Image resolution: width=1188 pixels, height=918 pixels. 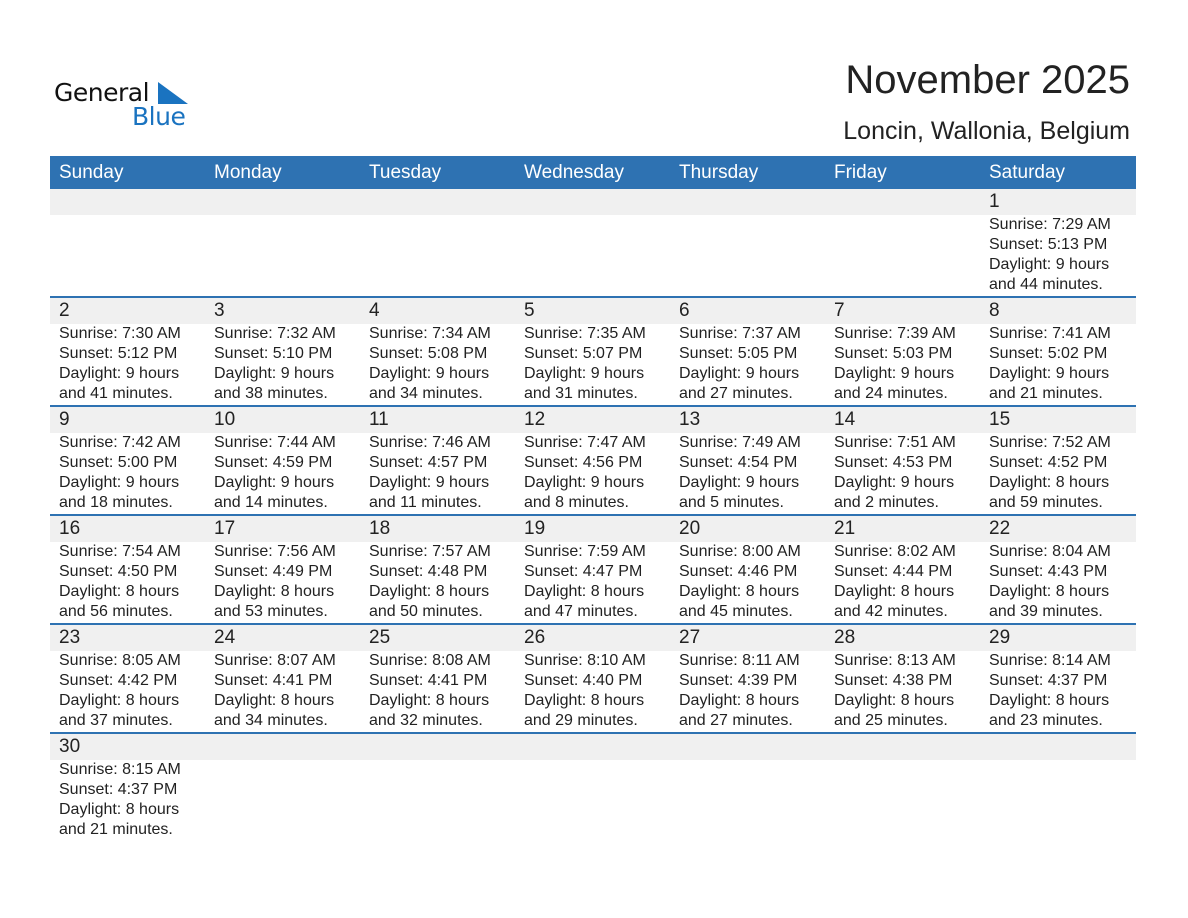 What do you see at coordinates (1050, 333) in the screenshot?
I see `sunrise-text: Sunrise: 7:41 AM` at bounding box center [1050, 333].